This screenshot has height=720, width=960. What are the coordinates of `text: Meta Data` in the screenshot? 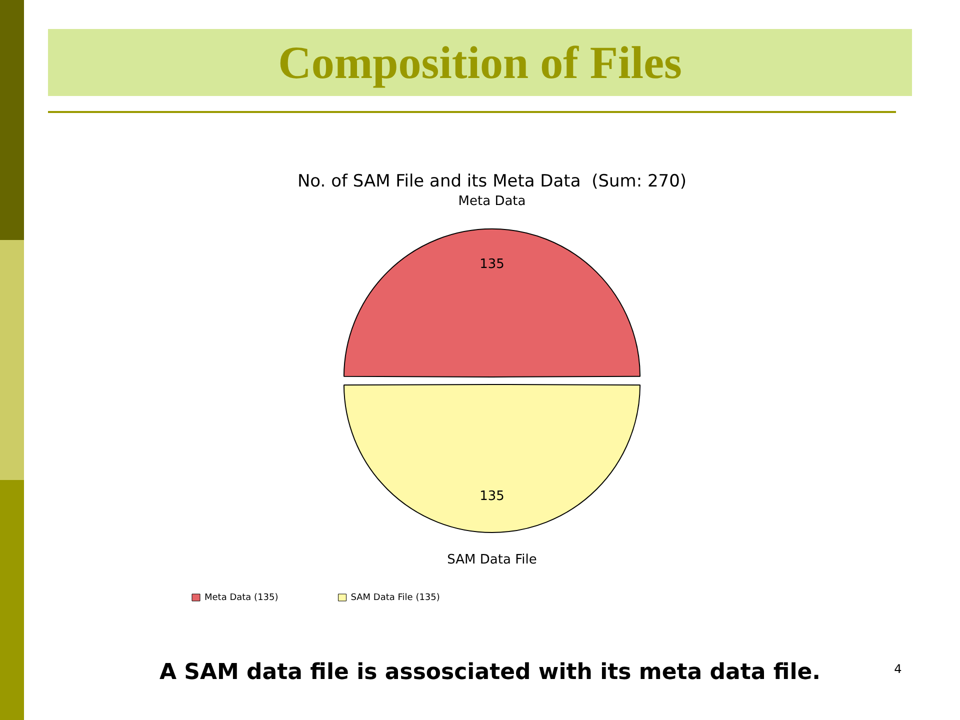 It's located at (492, 201).